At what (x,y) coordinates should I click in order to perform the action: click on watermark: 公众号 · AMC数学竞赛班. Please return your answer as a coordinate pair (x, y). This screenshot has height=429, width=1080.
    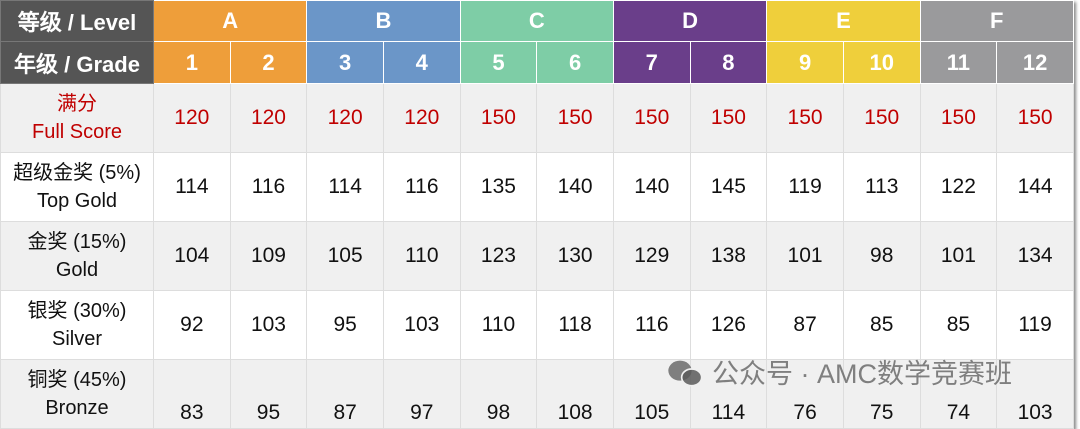
    Looking at the image, I should click on (839, 374).